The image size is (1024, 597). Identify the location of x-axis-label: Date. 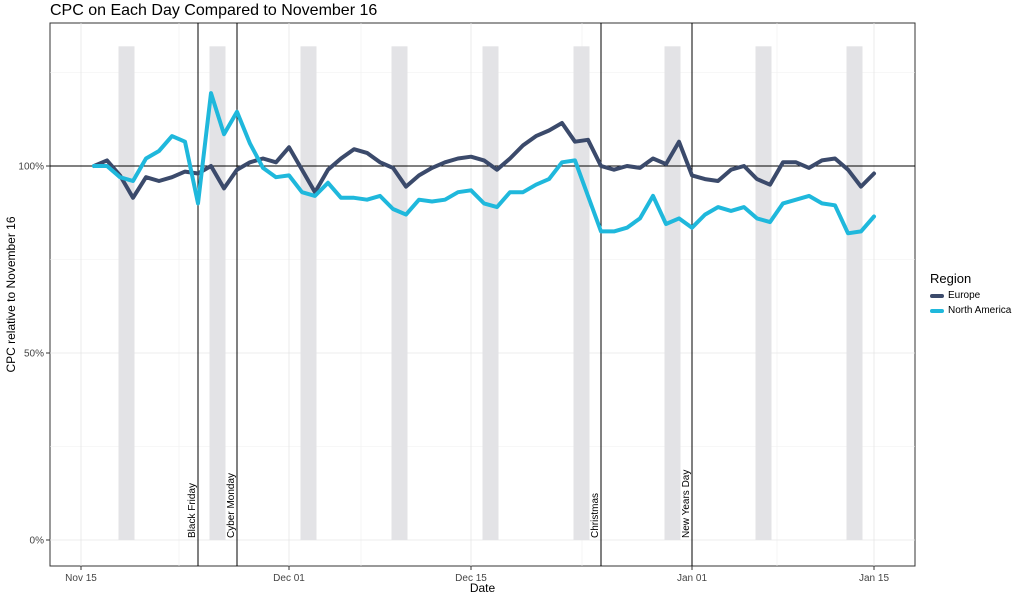
(483, 588).